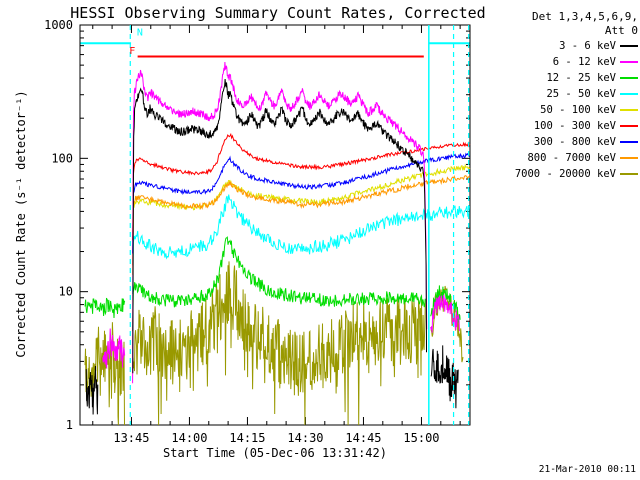  I want to click on legend-entry: 50 - 100 keV, so click(574, 110).